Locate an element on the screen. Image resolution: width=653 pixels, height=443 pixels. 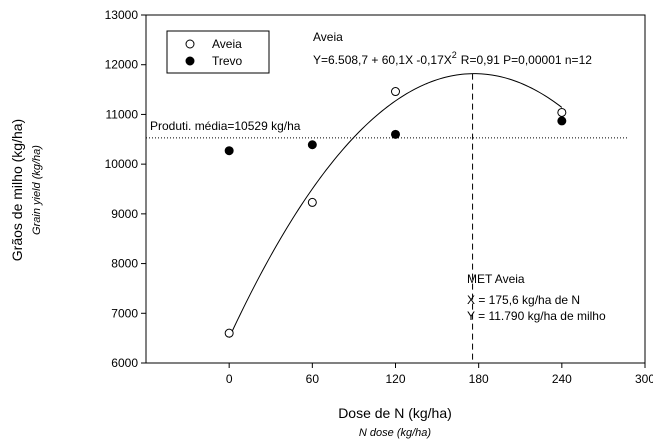
legend: Aveia Trevo is located at coordinates (218, 52).